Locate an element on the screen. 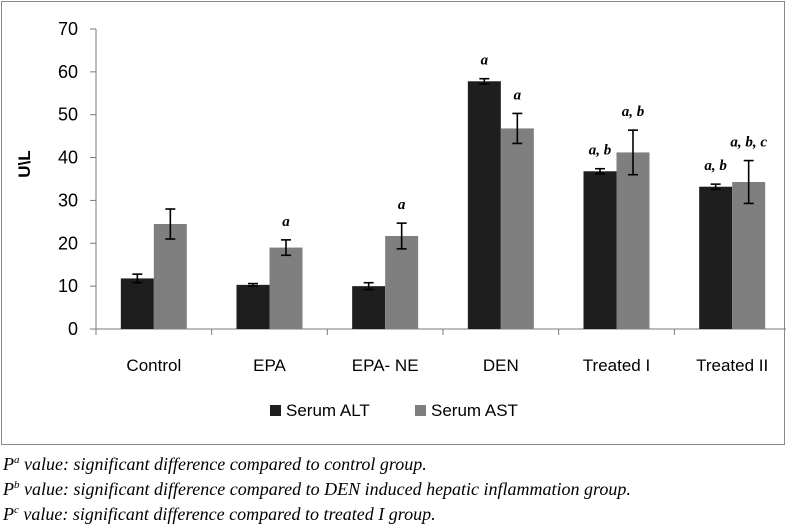 The image size is (788, 530). y-tick-label: 60 is located at coordinates (68, 72).